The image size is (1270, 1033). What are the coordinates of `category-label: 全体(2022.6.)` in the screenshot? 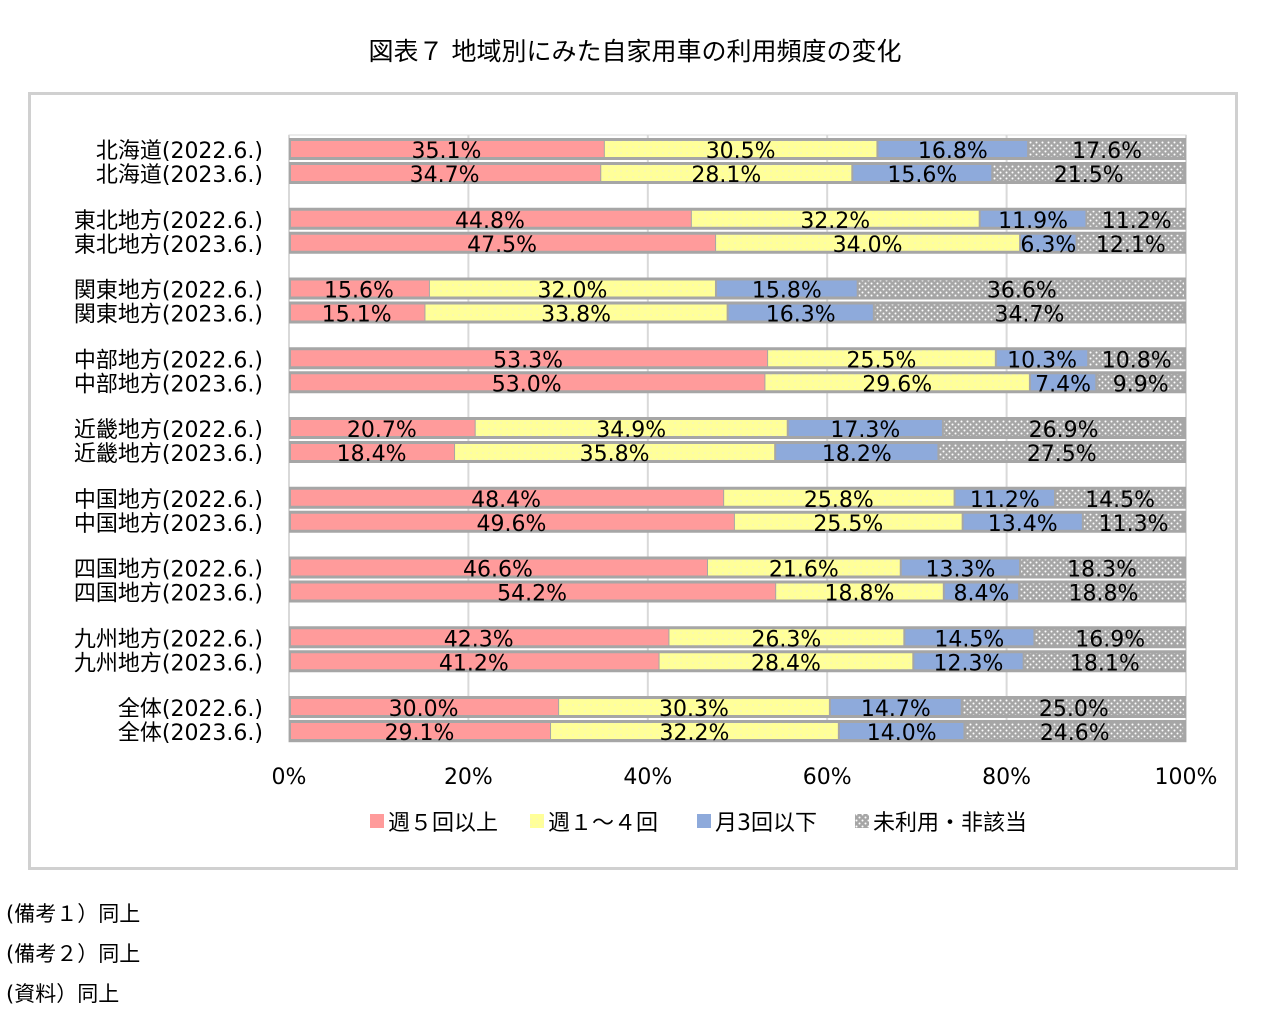 It's located at (190, 709).